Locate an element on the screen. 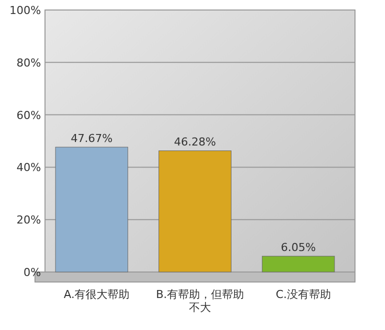 The width and height of the screenshot is (385, 330). data-label: 6.05% is located at coordinates (298, 247).